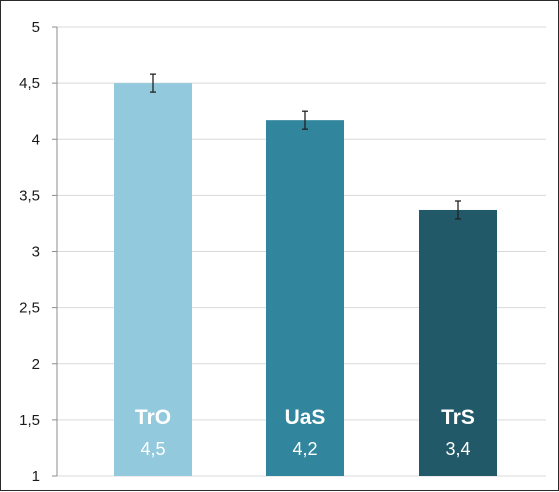 This screenshot has width=559, height=492. I want to click on bar-value-label: 4,2, so click(304, 449).